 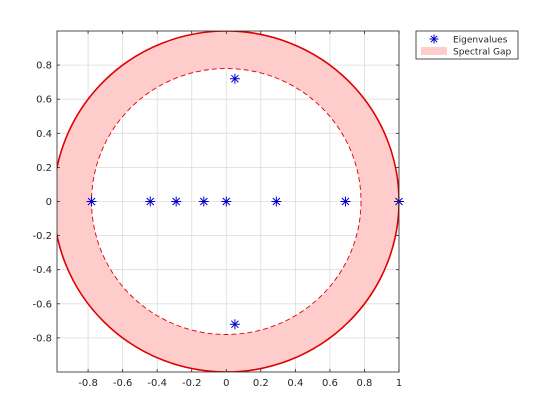 What do you see at coordinates (44, 134) in the screenshot?
I see `y-tick-label: 0.4` at bounding box center [44, 134].